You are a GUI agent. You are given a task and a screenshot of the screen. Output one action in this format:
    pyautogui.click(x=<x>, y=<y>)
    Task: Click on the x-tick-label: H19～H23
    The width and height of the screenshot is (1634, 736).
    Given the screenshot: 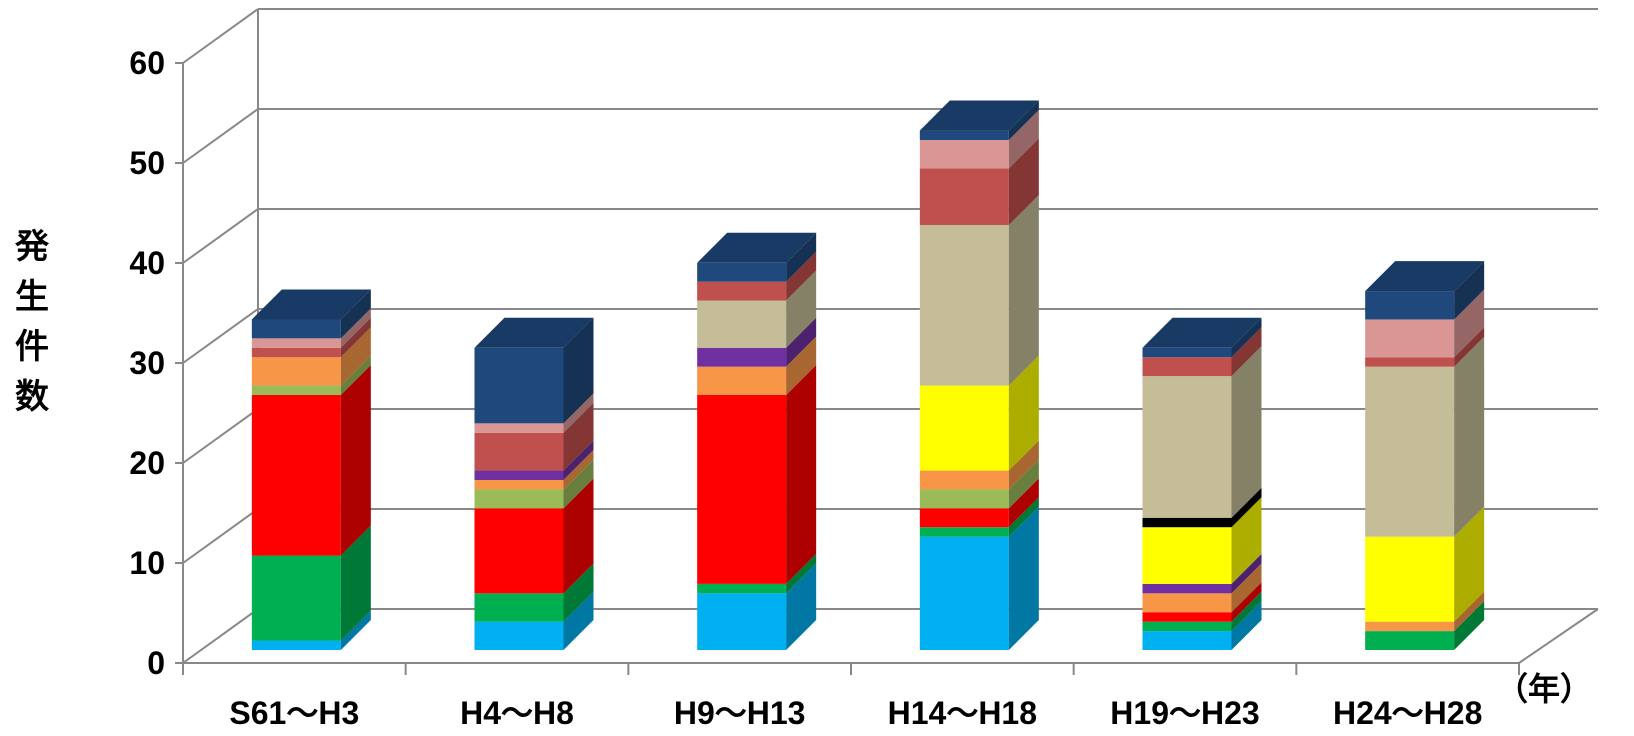 What is the action you would take?
    pyautogui.click(x=1184, y=713)
    